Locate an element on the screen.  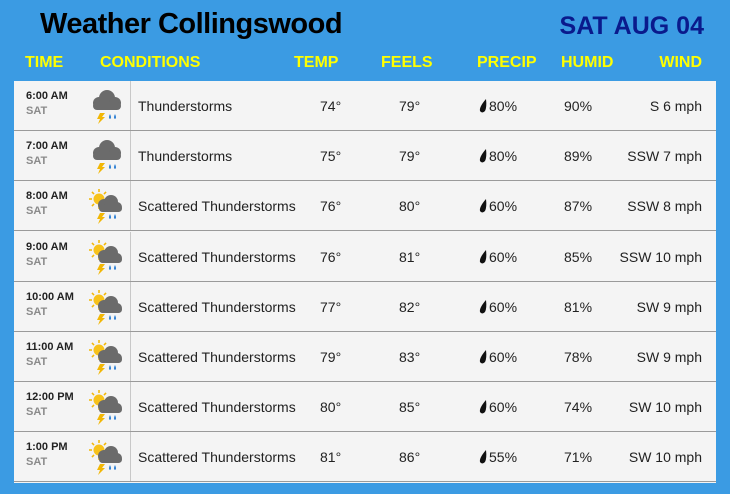
humidity: 85% is located at coordinates (578, 256).